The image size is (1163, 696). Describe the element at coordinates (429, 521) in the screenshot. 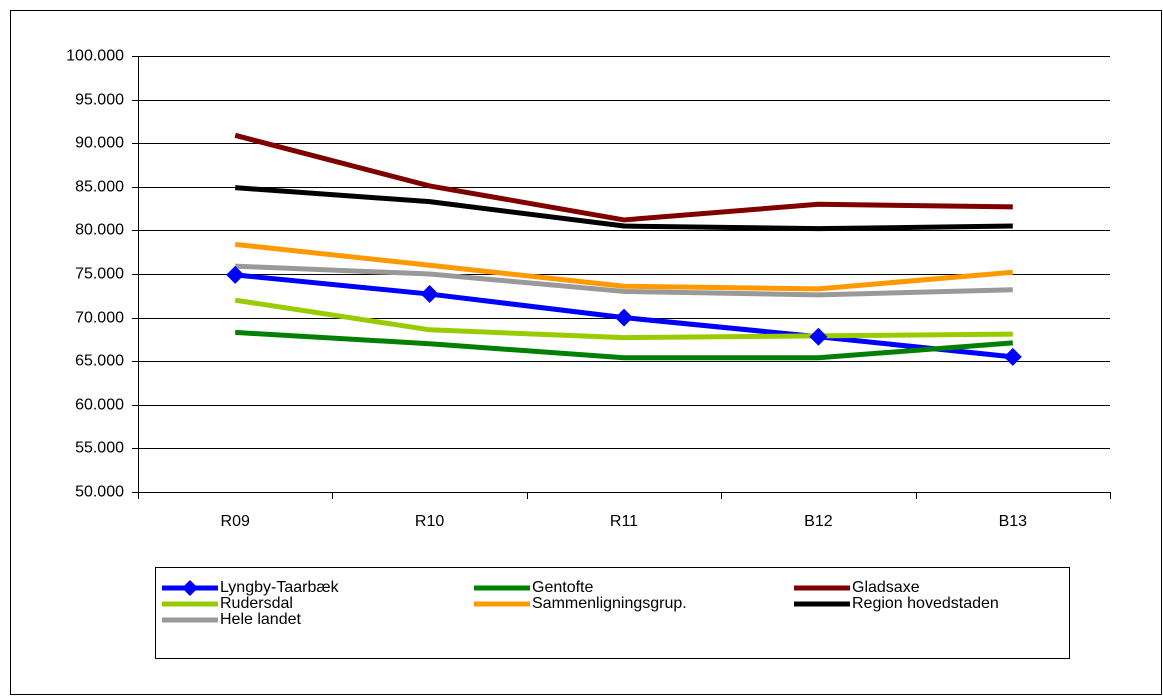

I see `x-tick-label: R10` at that location.